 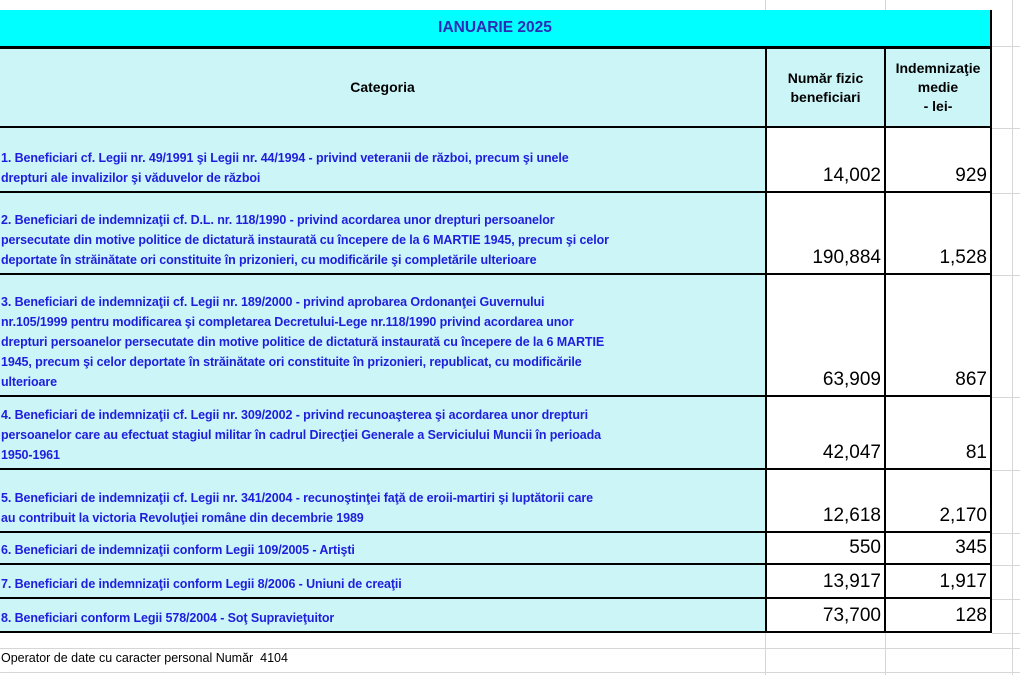 I want to click on column-header-indemnity: Indemnizaţie medie - lei-, so click(x=938, y=88).